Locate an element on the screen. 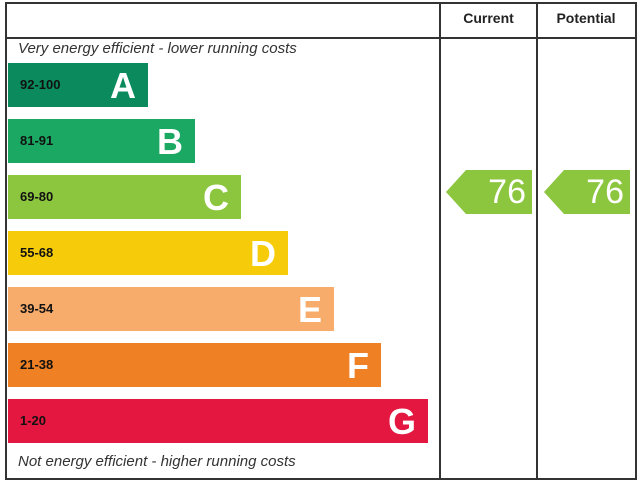 The image size is (640, 480). band-letter: C is located at coordinates (216, 197).